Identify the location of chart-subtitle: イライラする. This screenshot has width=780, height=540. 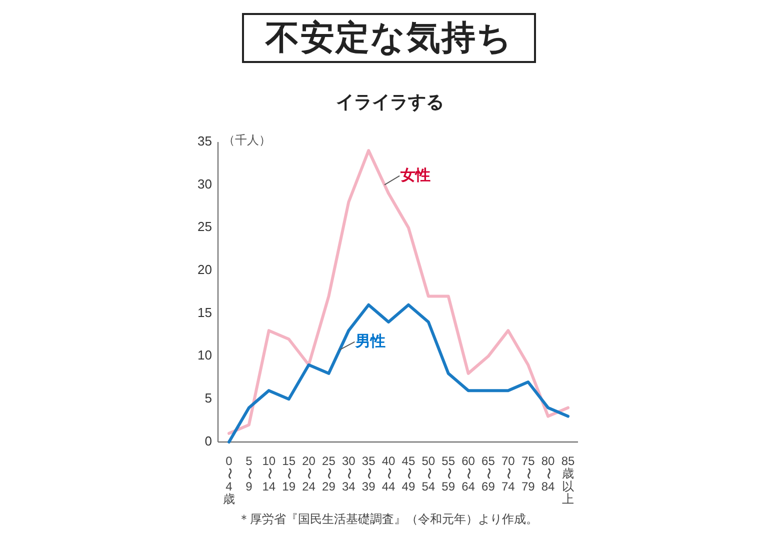
(390, 102).